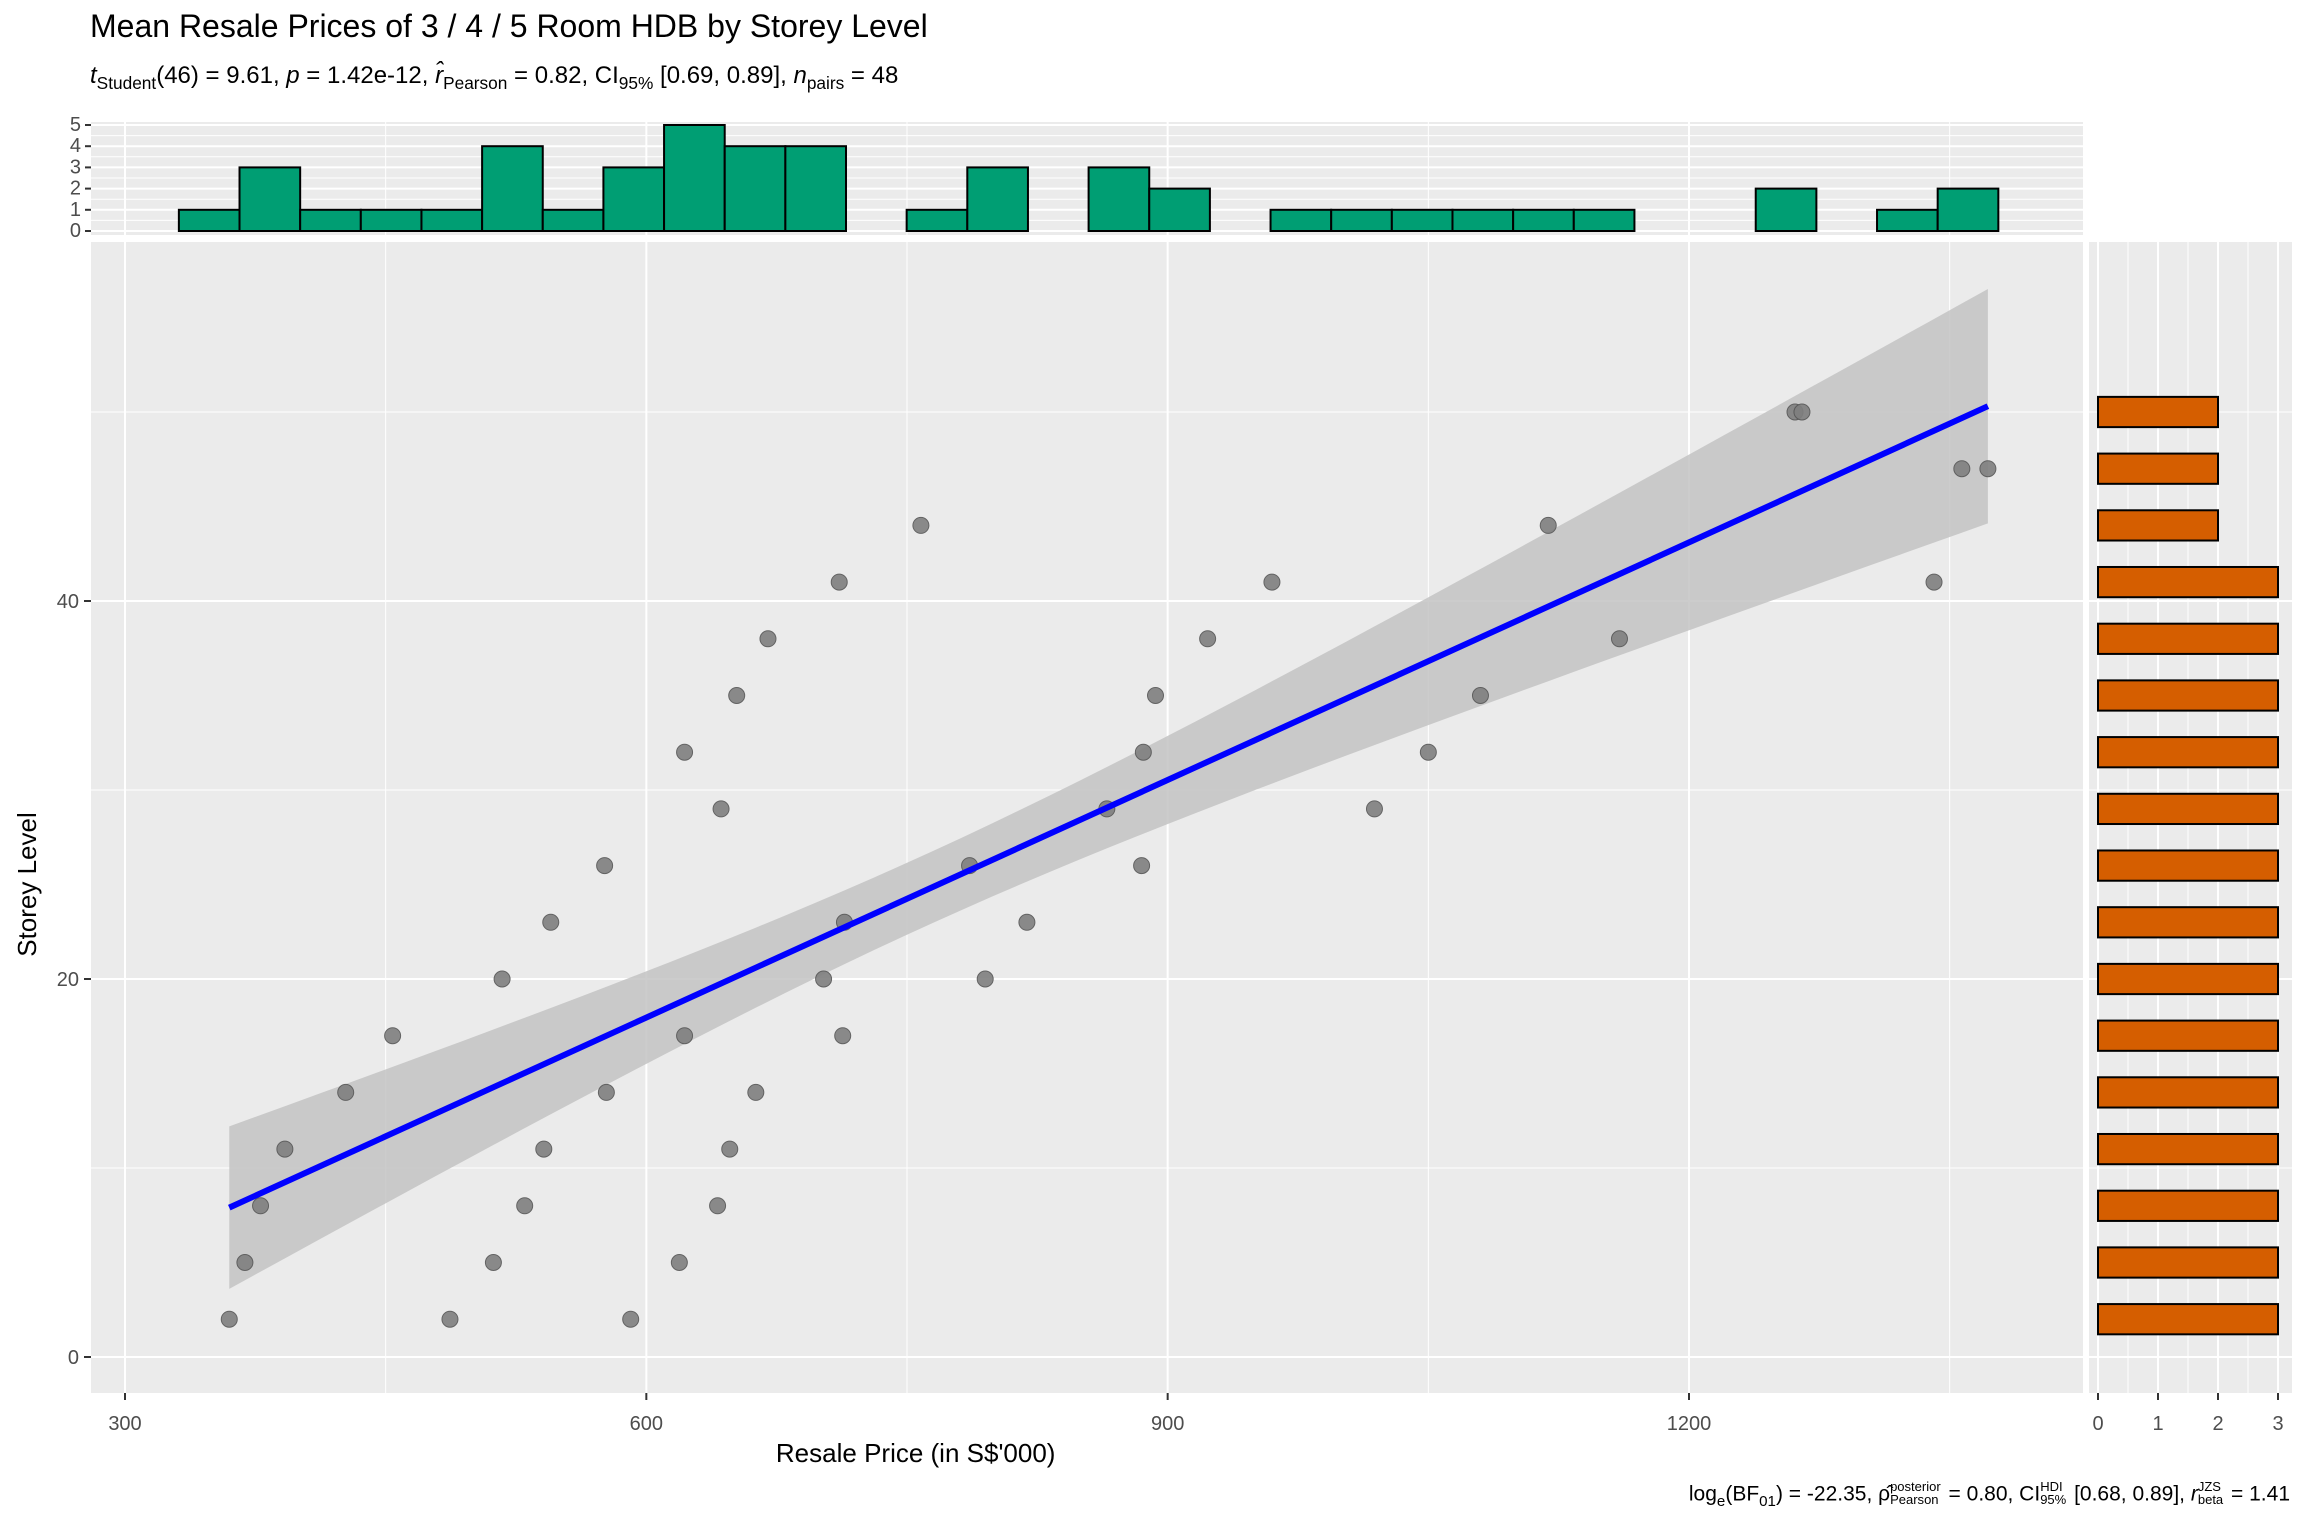  What do you see at coordinates (27, 884) in the screenshot?
I see `y-axis-title: Storey Level` at bounding box center [27, 884].